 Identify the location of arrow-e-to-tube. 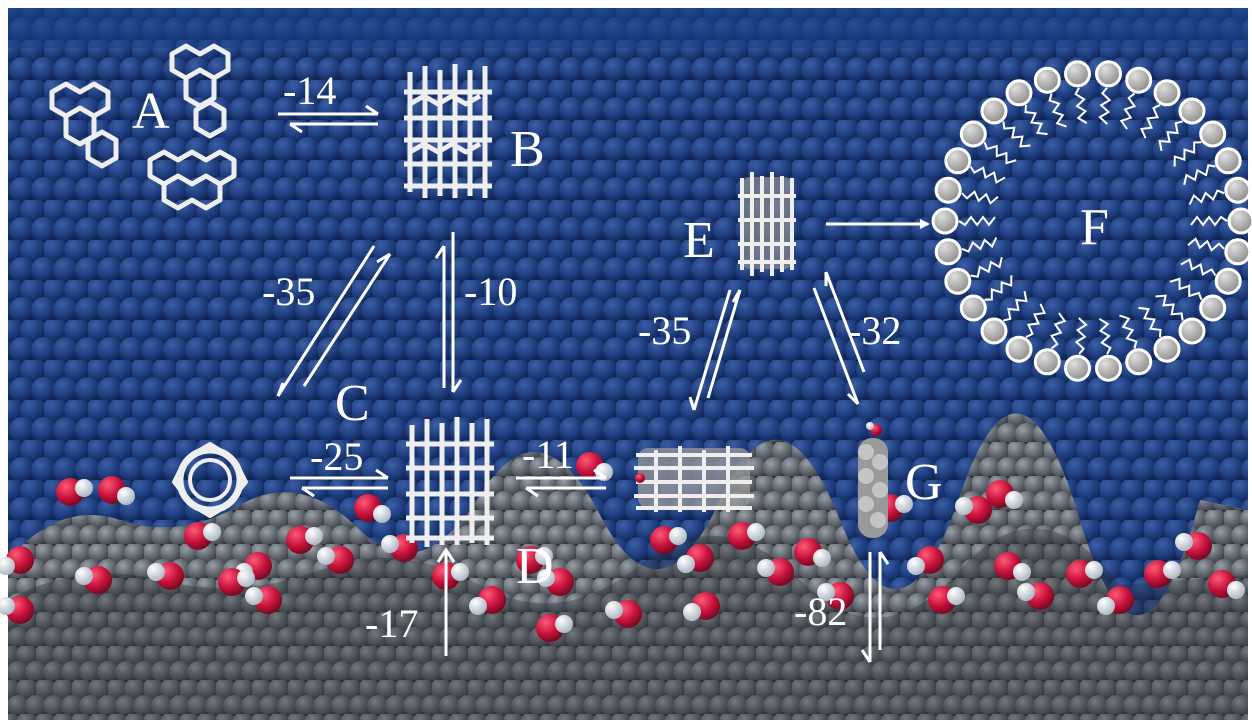
(712, 350).